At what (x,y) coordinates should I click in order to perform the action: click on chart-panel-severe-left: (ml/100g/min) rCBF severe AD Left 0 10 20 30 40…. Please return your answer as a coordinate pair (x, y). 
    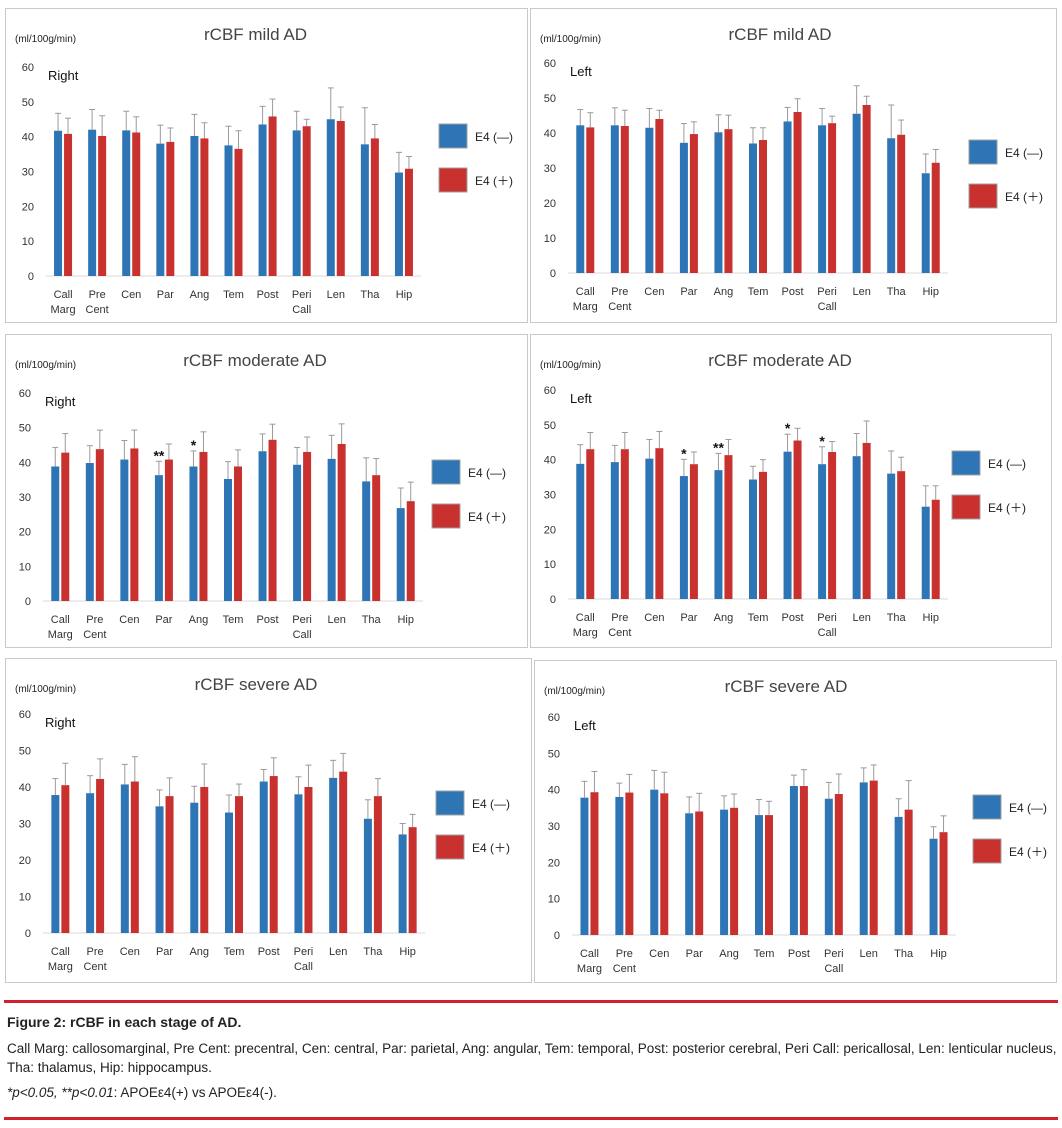
    Looking at the image, I should click on (795, 821).